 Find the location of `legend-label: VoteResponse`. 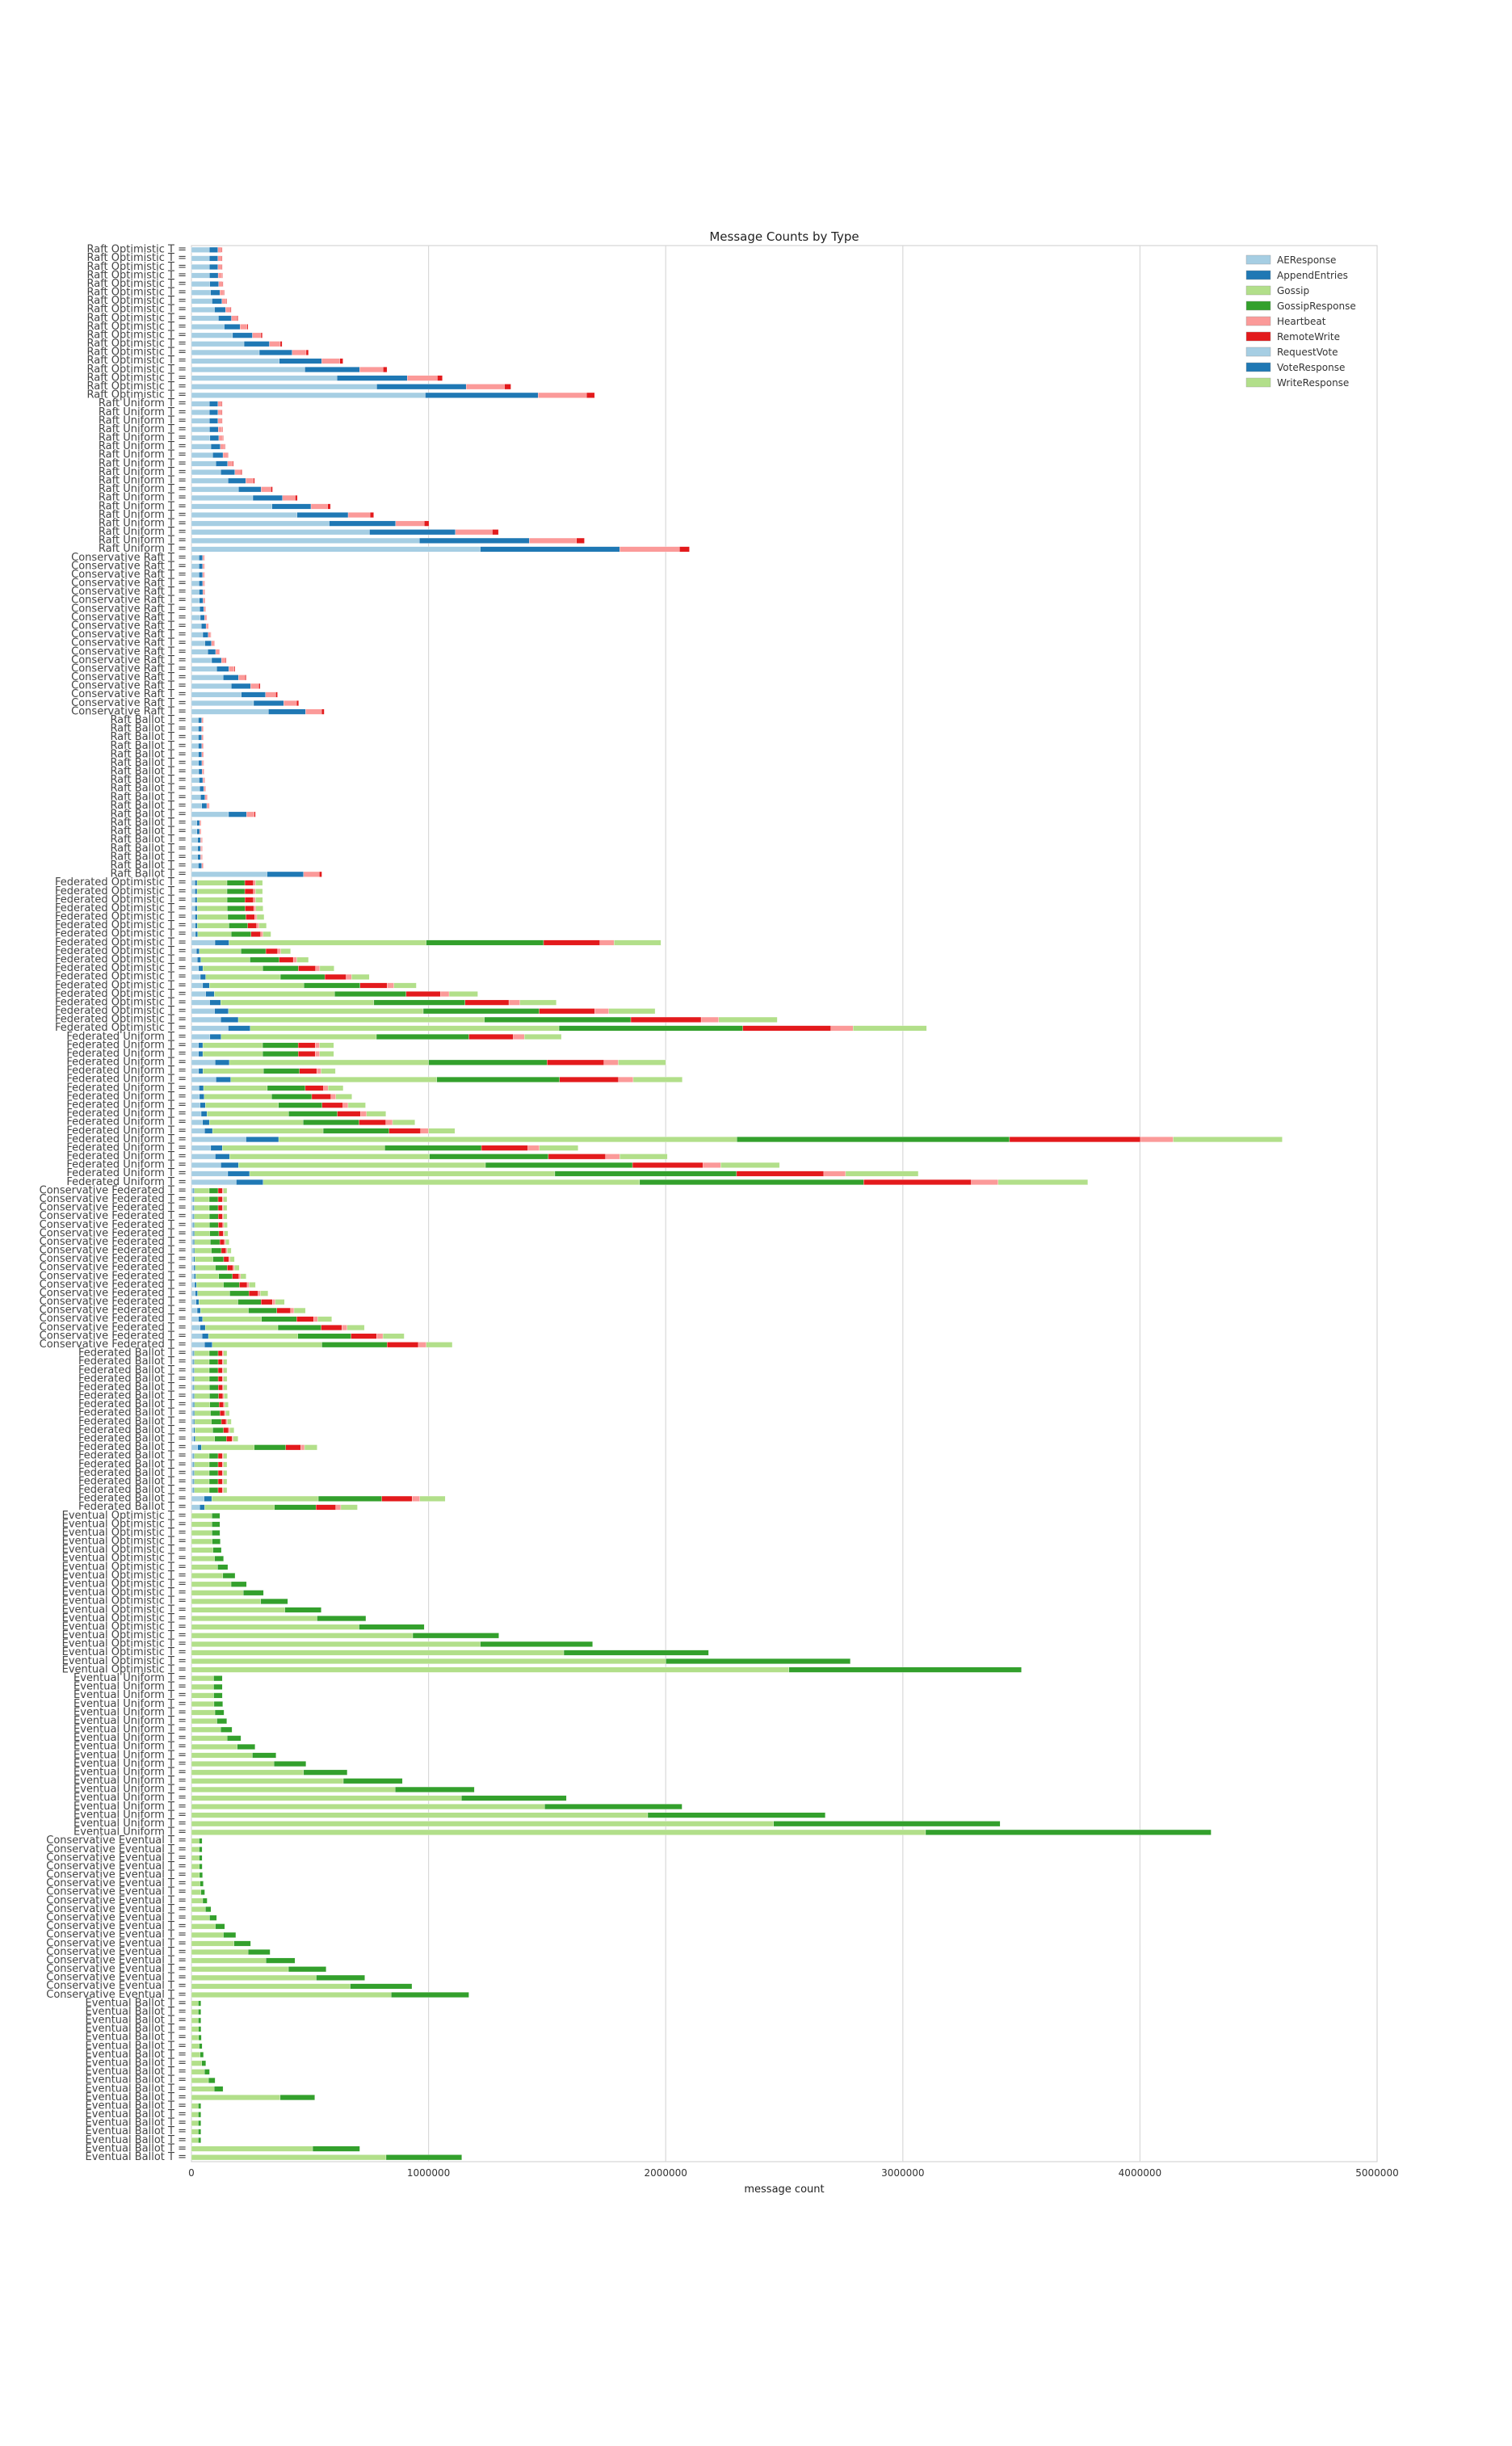

legend-label: VoteResponse is located at coordinates (1311, 367).